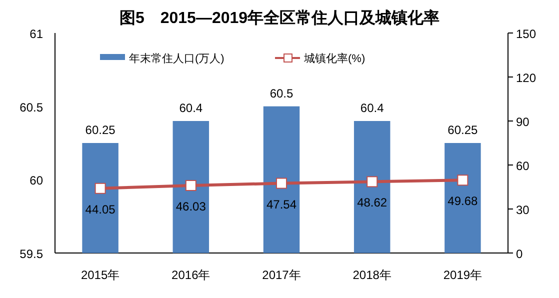 The image size is (559, 298). I want to click on y2-tick-label: 90, so click(523, 122).